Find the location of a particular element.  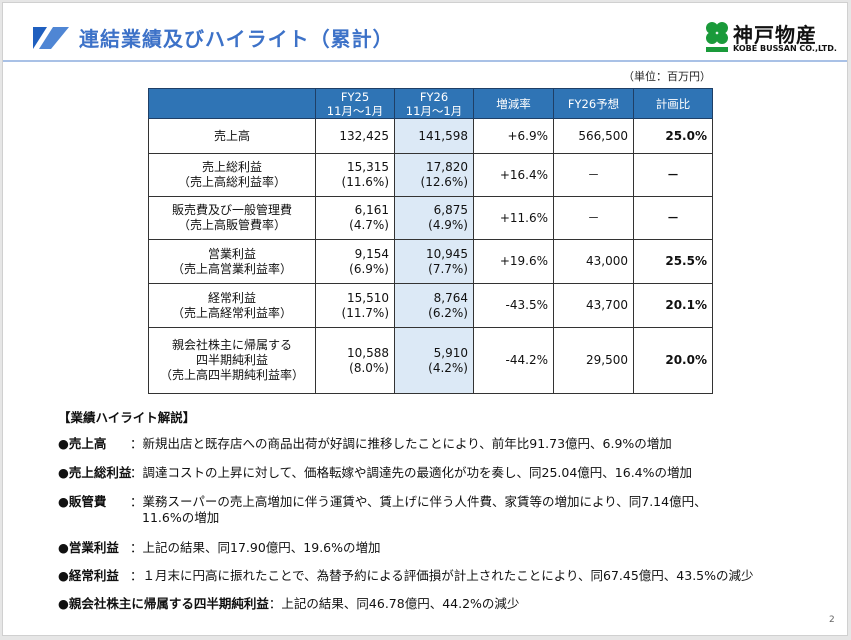

plan-ratio: 20.0% is located at coordinates (673, 360).